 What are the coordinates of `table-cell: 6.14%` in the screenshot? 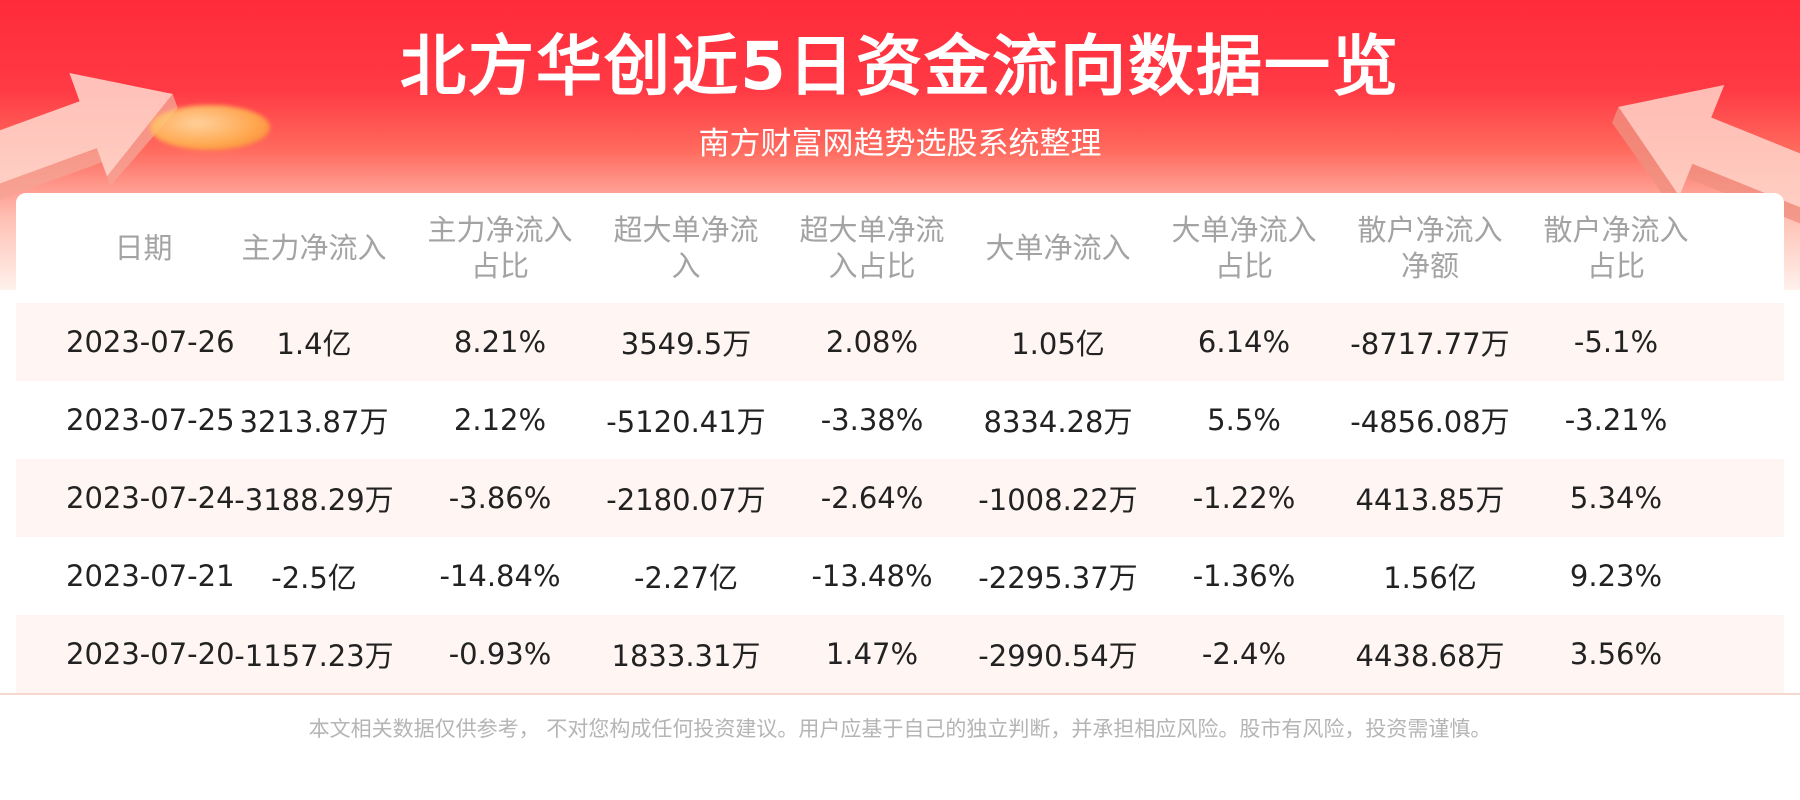 It's located at (1244, 342).